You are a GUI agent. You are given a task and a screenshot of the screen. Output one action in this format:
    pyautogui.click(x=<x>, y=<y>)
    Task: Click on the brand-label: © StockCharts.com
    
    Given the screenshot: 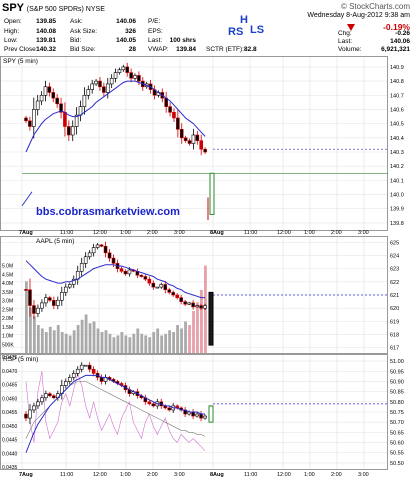 What is the action you would take?
    pyautogui.click(x=375, y=6)
    